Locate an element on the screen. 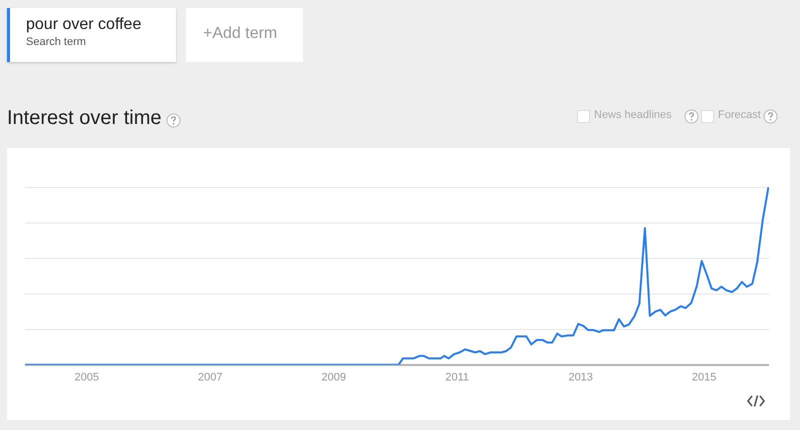 The width and height of the screenshot is (800, 430). text: Search term is located at coordinates (56, 42).